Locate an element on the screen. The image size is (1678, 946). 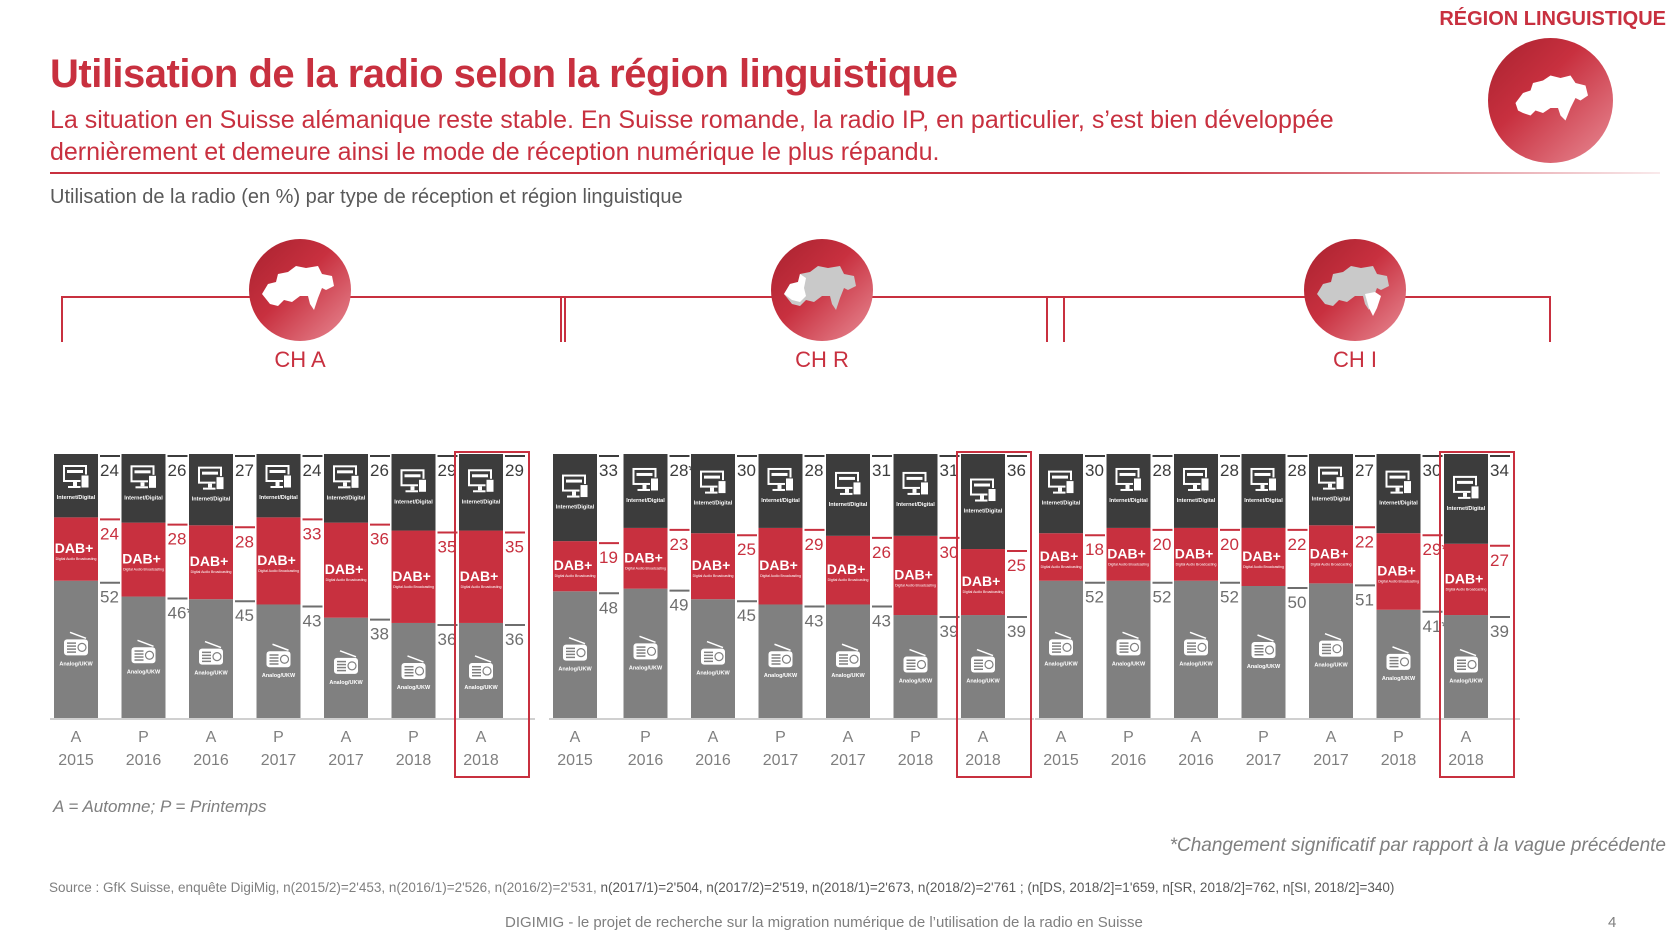
monitor-icon: Internet/Digital is located at coordinates (1061, 488).